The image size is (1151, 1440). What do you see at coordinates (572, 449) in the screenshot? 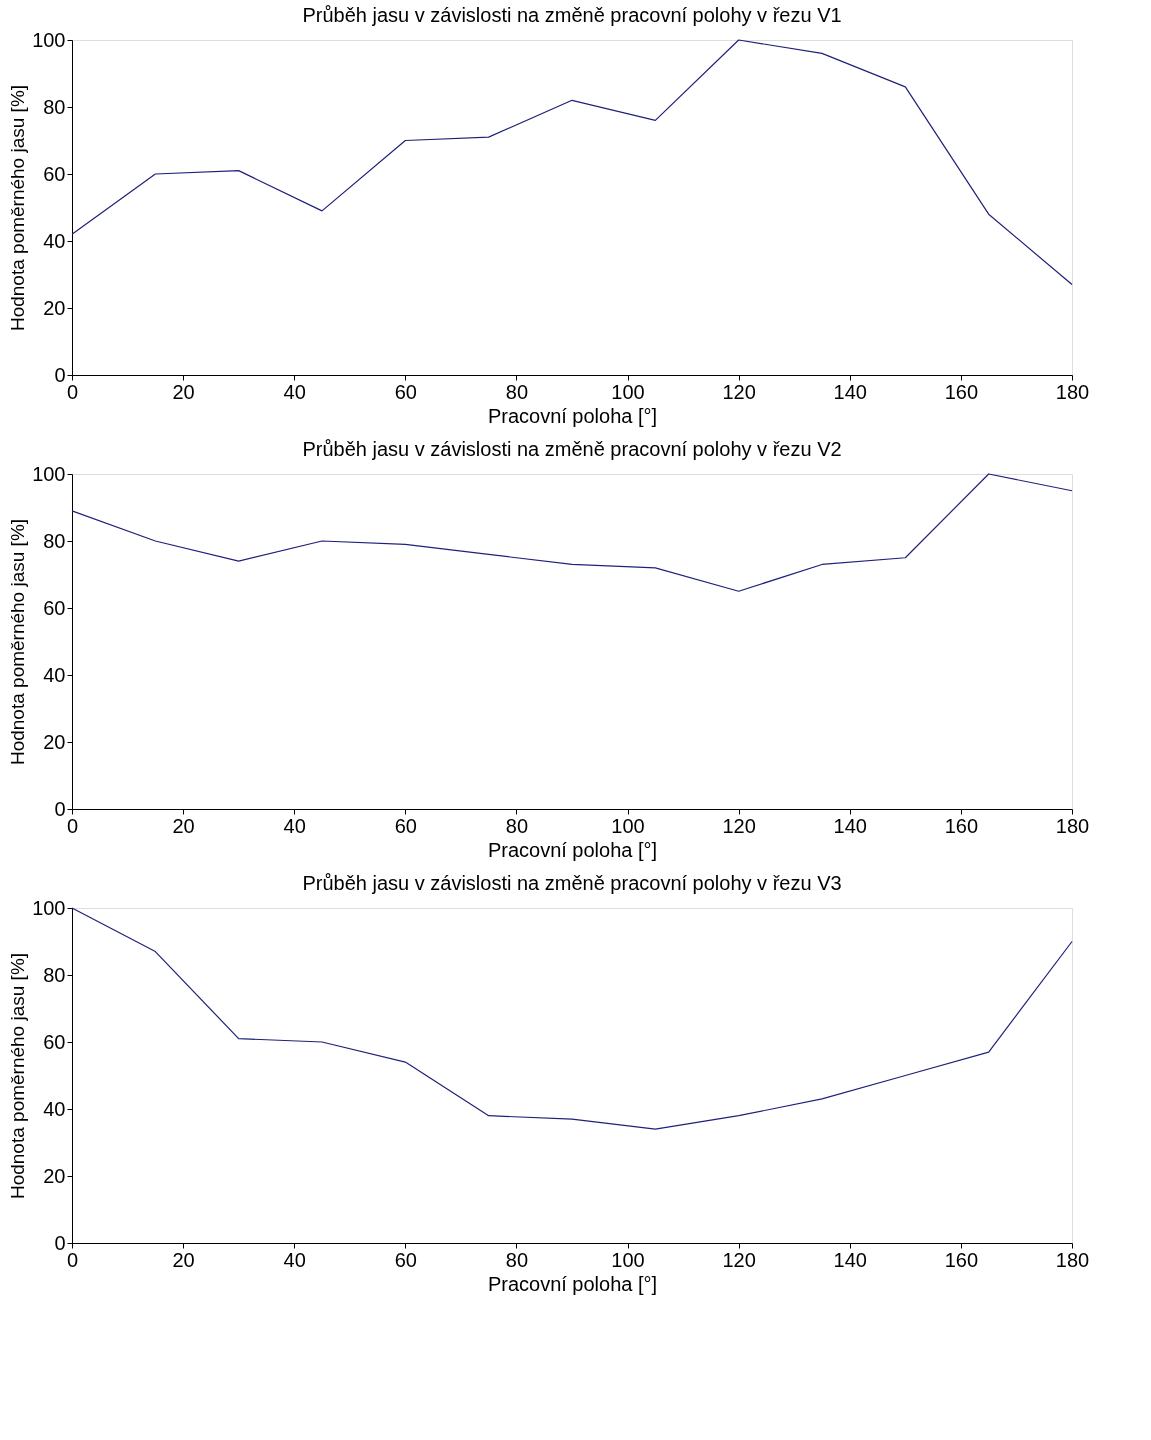
I see `chart-title: Průběh jasu v závislosti na změně pracovní polohy v řezu V2` at bounding box center [572, 449].